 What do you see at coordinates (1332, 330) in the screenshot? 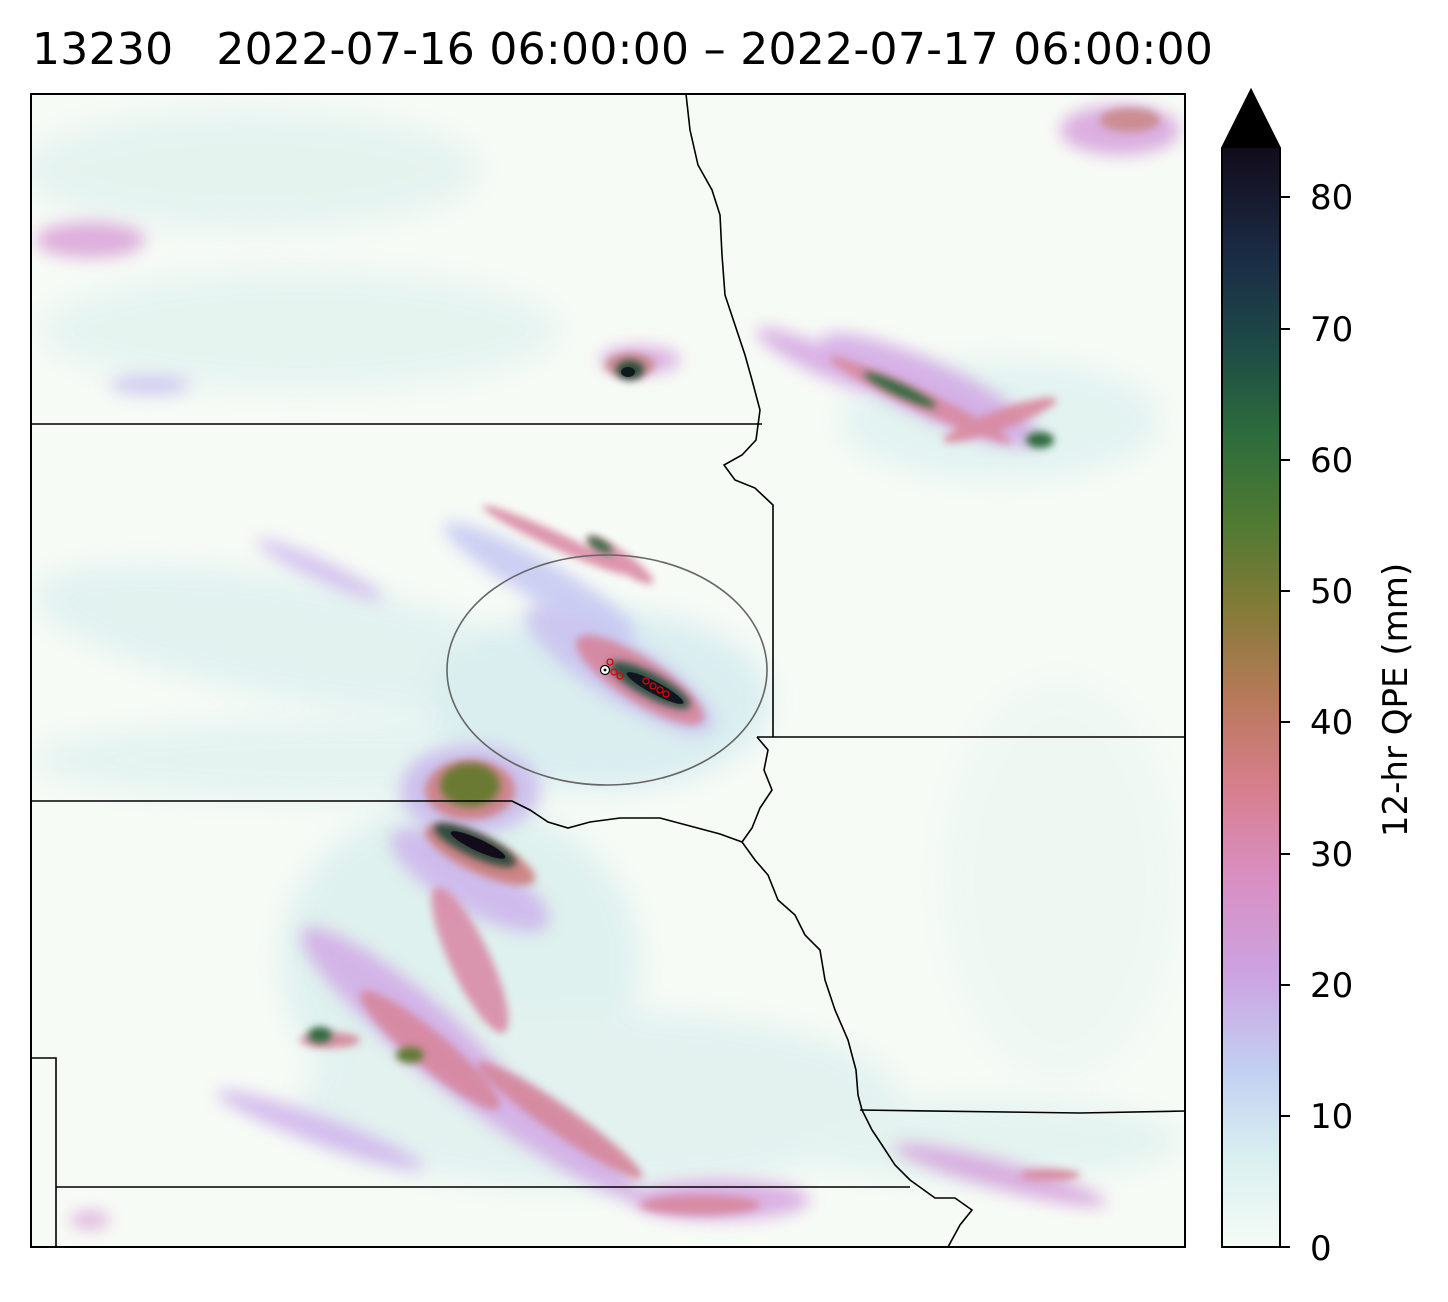
I see `colorbar-tick-label: 70` at bounding box center [1332, 330].